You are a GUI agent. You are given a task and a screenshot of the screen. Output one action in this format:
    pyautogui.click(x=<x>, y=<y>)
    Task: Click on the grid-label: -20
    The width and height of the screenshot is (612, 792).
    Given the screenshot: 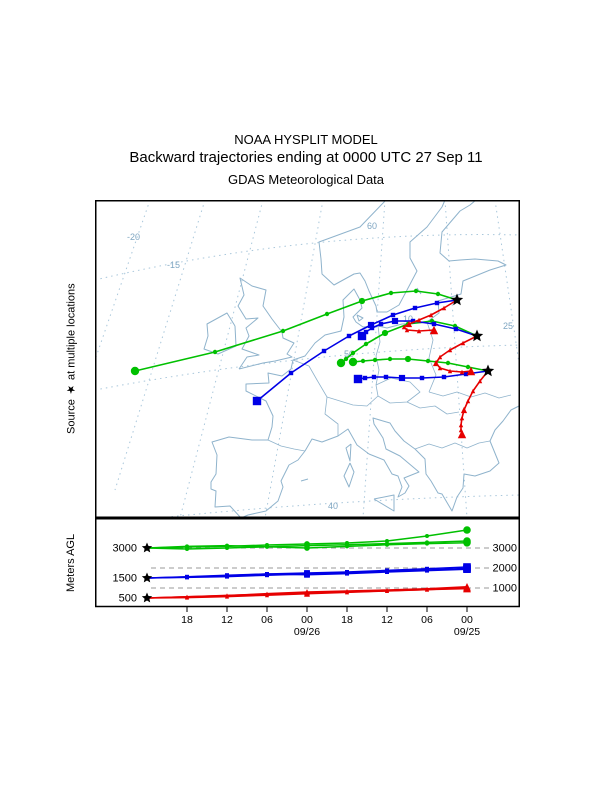 What is the action you would take?
    pyautogui.click(x=133, y=237)
    